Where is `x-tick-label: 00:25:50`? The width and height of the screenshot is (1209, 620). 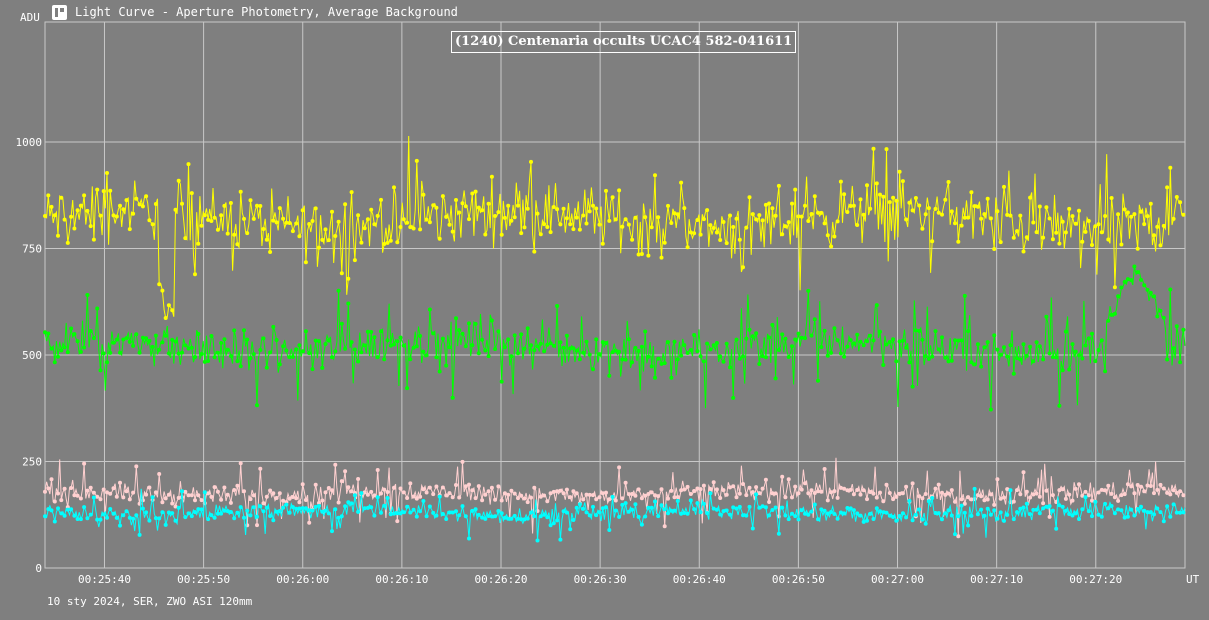
x-tick-label: 00:25:50 is located at coordinates (203, 579).